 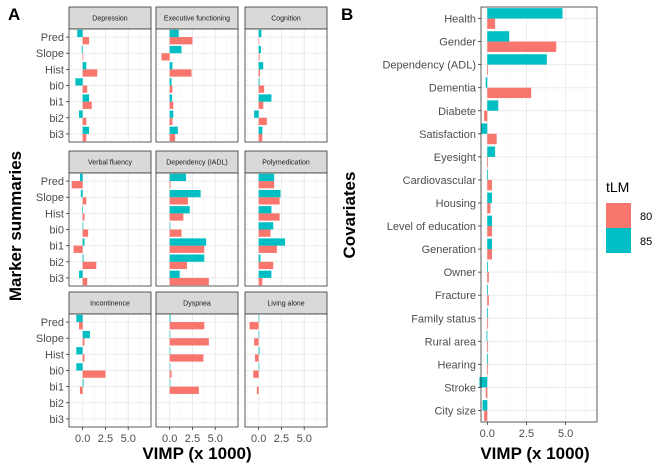 I want to click on panel-letter-a: A, so click(x=14, y=14).